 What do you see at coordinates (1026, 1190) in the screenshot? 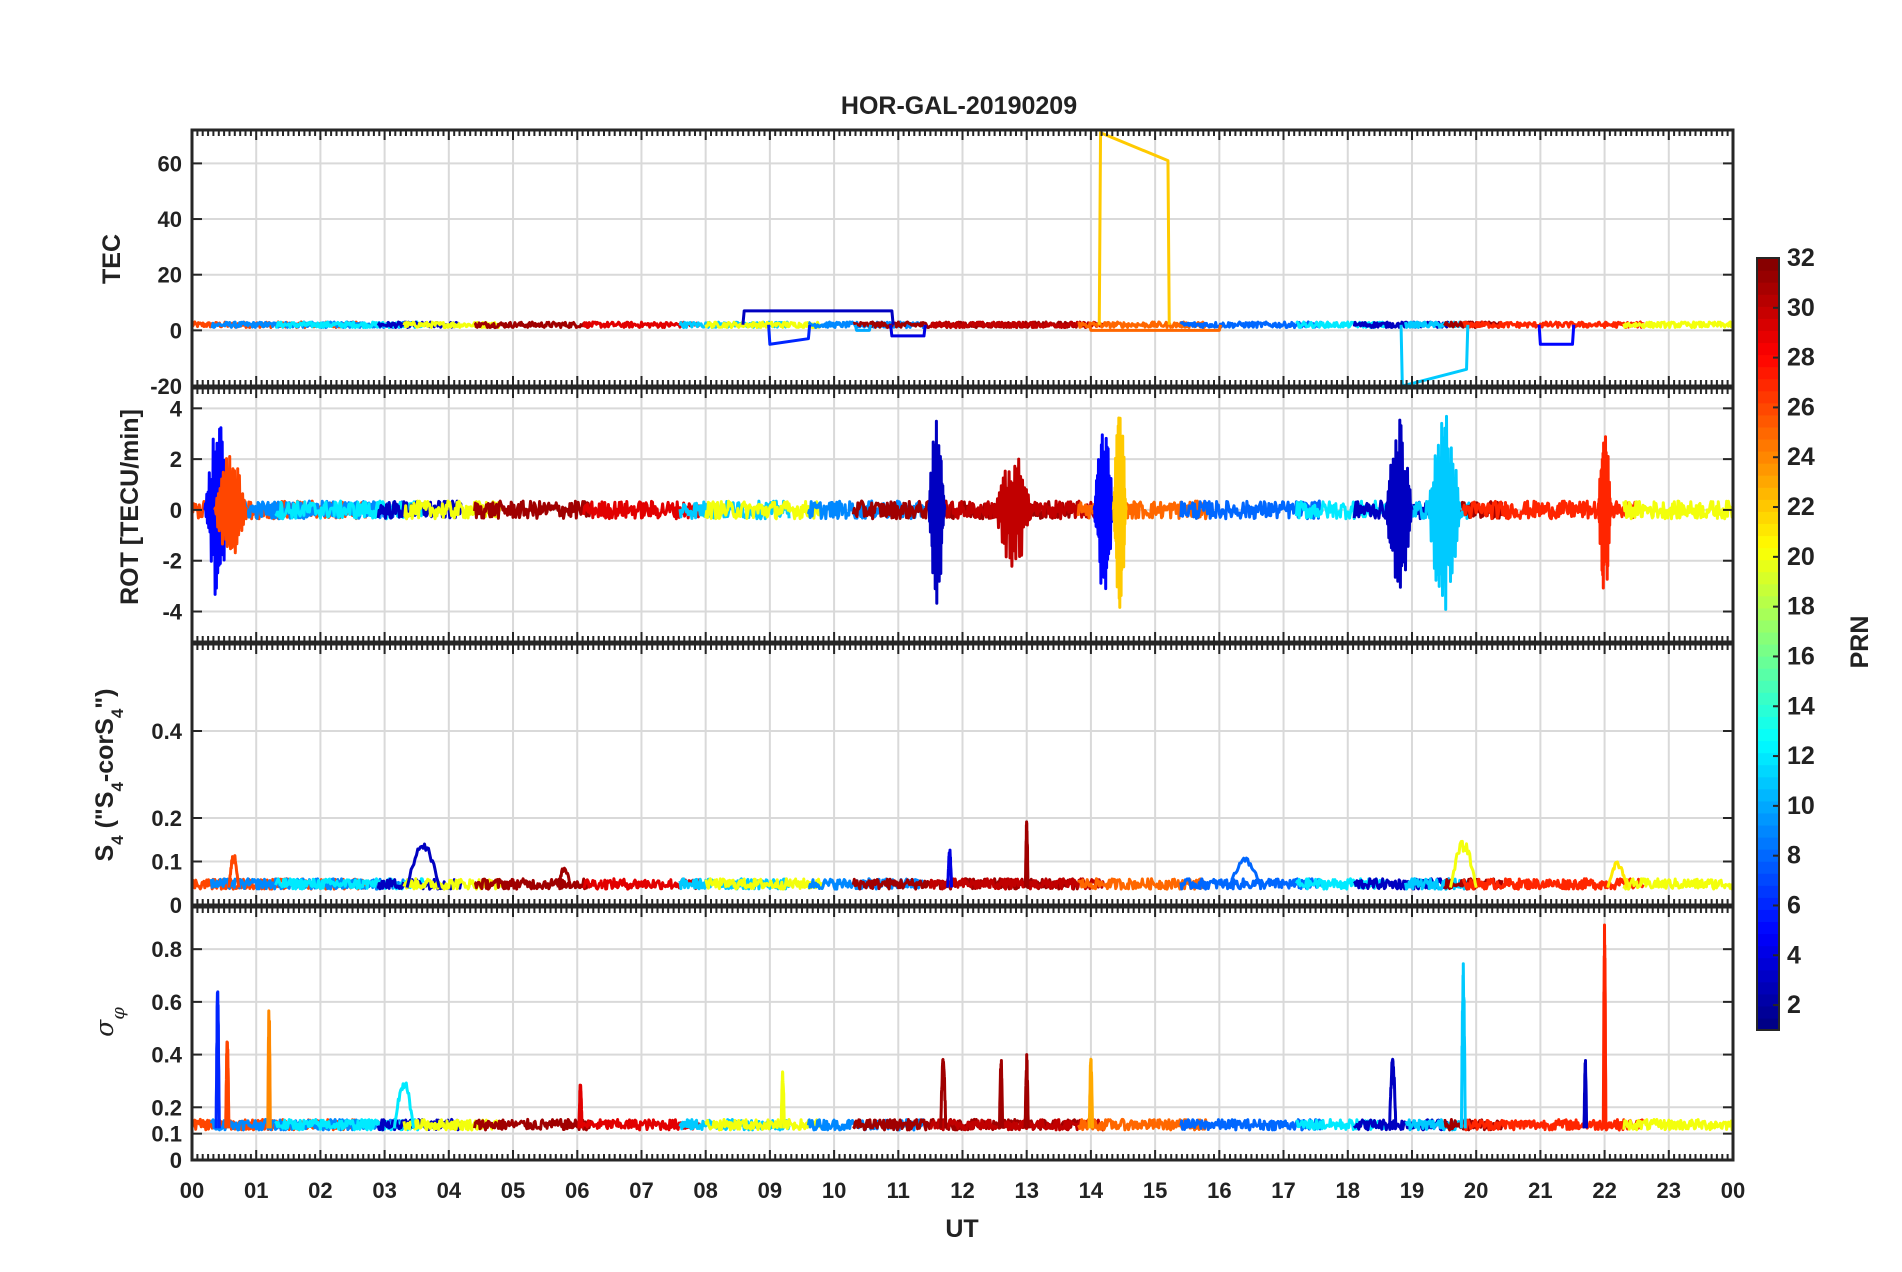
I see `x-tick-label: 13` at bounding box center [1026, 1190].